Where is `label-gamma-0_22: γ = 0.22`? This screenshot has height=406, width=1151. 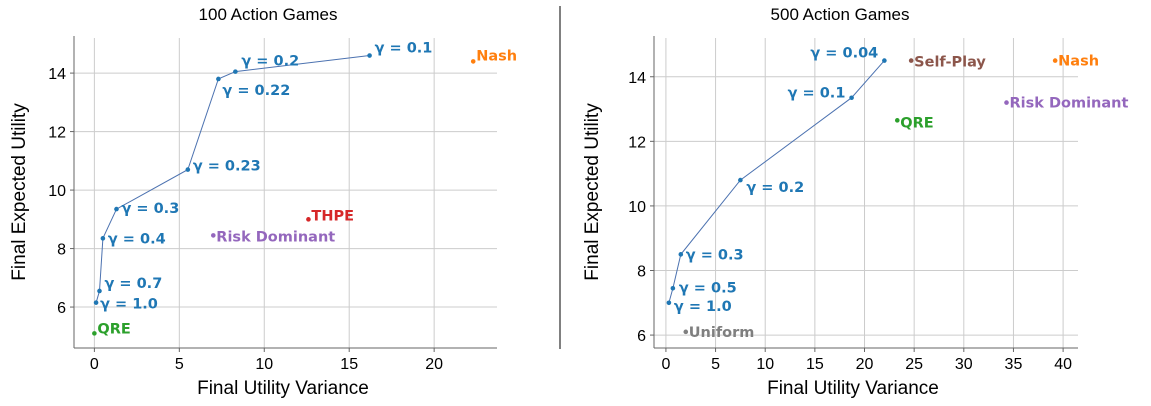 label-gamma-0_22: γ = 0.22 is located at coordinates (256, 91).